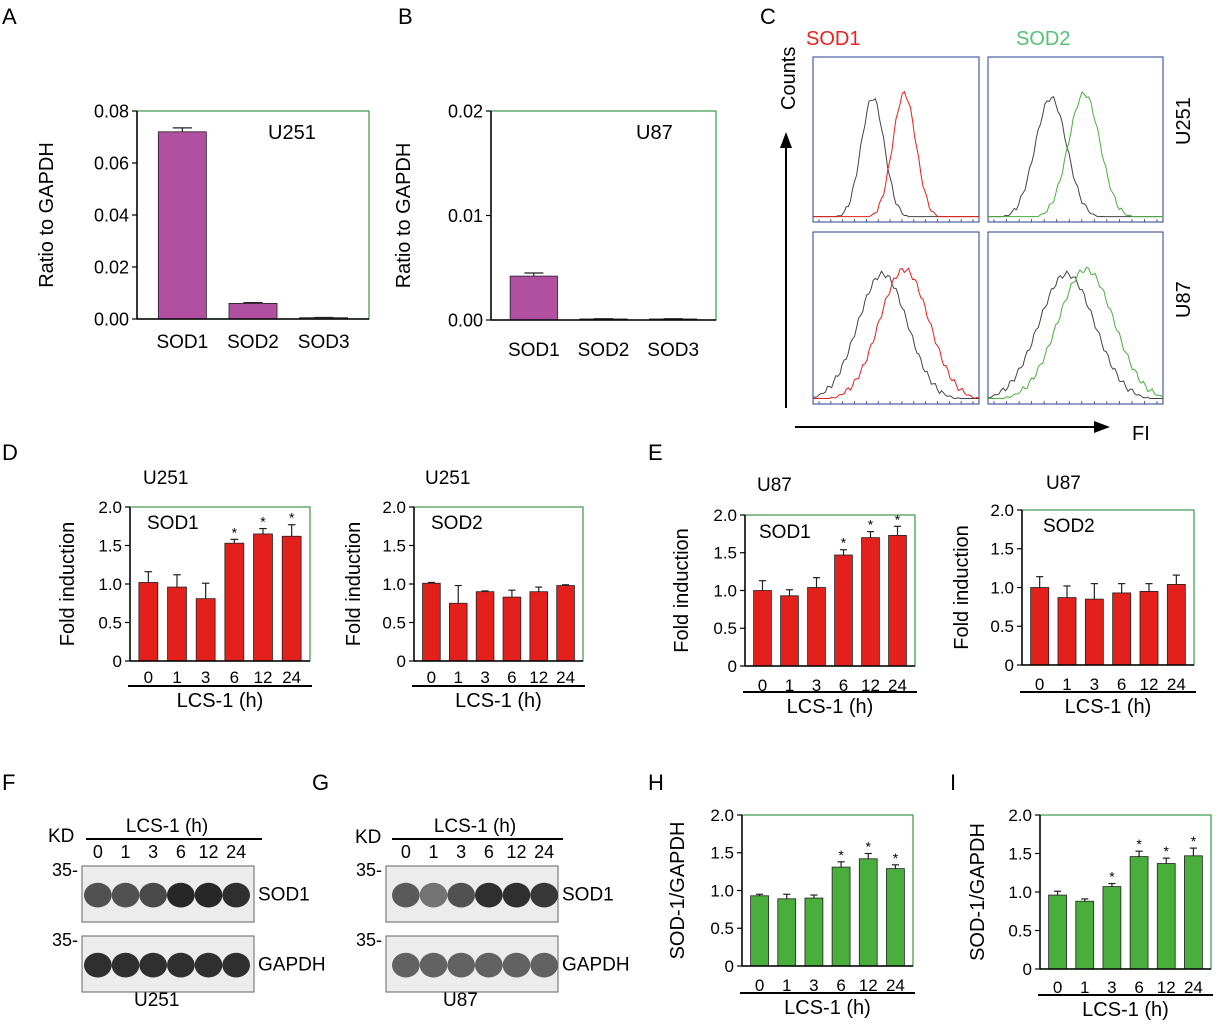 Image resolution: width=1219 pixels, height=1024 pixels. I want to click on cell-line-label: U251, so click(156, 1000).